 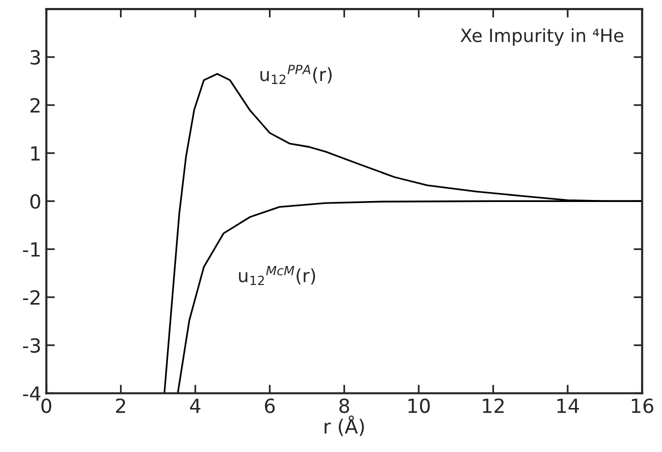 What do you see at coordinates (568, 405) in the screenshot?
I see `x-tick-label: 14` at bounding box center [568, 405].